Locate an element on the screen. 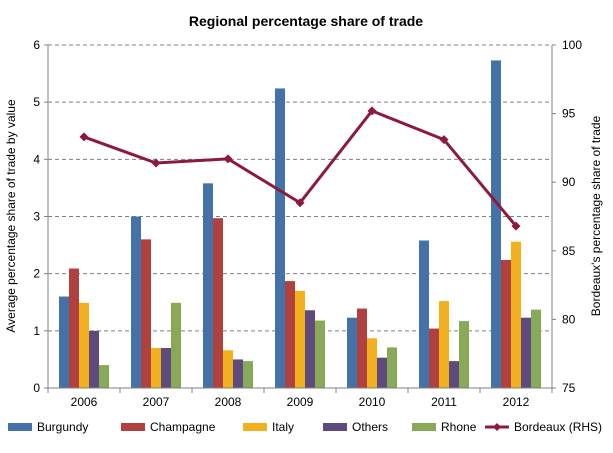 The width and height of the screenshot is (613, 453). bar-italy-2009 is located at coordinates (300, 339).